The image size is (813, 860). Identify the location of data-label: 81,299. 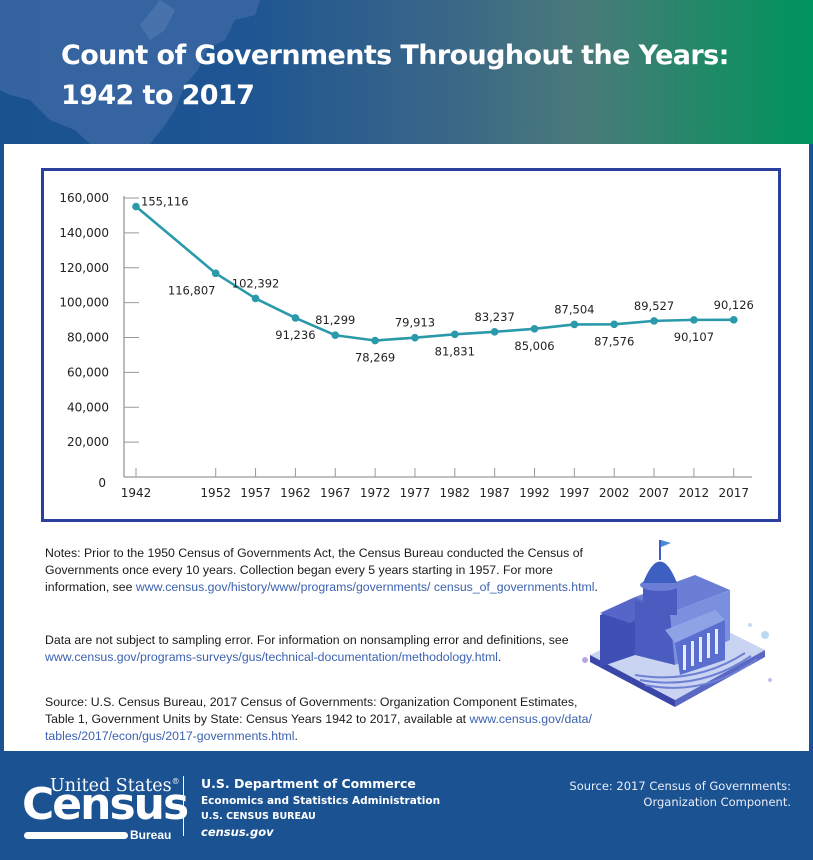
(335, 320).